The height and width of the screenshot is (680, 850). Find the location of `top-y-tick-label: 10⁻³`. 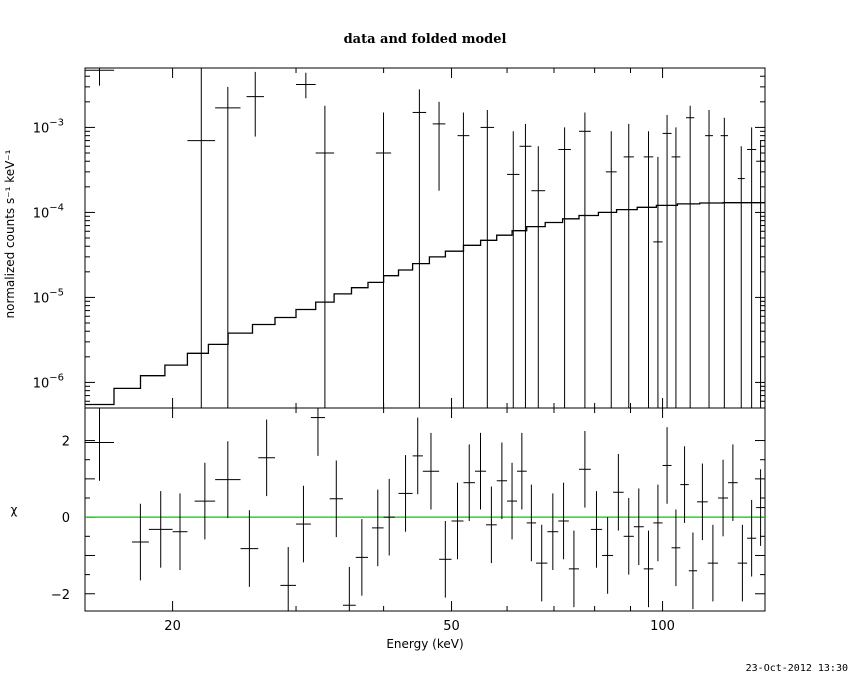

top-y-tick-label: 10⁻³ is located at coordinates (48, 126).